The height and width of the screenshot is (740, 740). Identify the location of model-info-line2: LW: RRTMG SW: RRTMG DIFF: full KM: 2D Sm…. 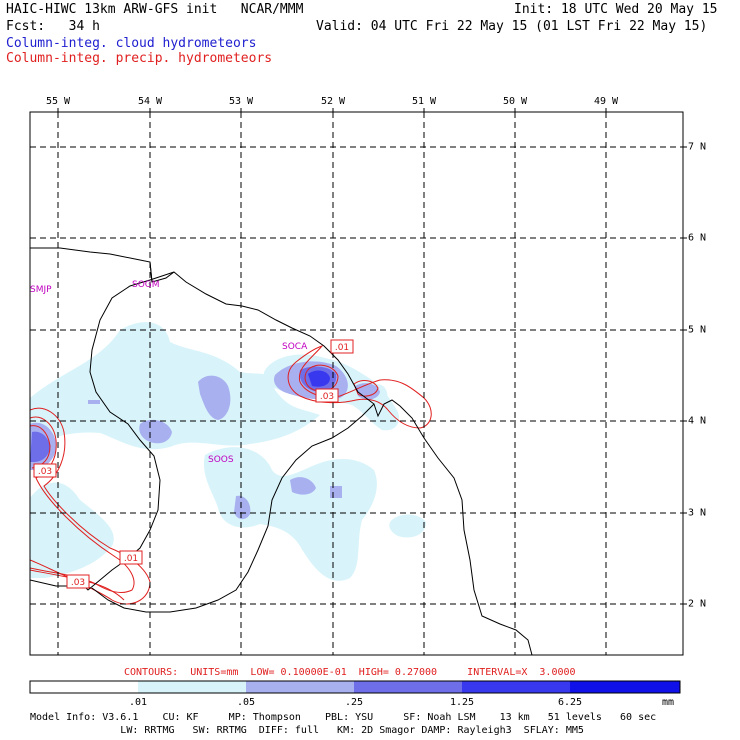
(307, 730).